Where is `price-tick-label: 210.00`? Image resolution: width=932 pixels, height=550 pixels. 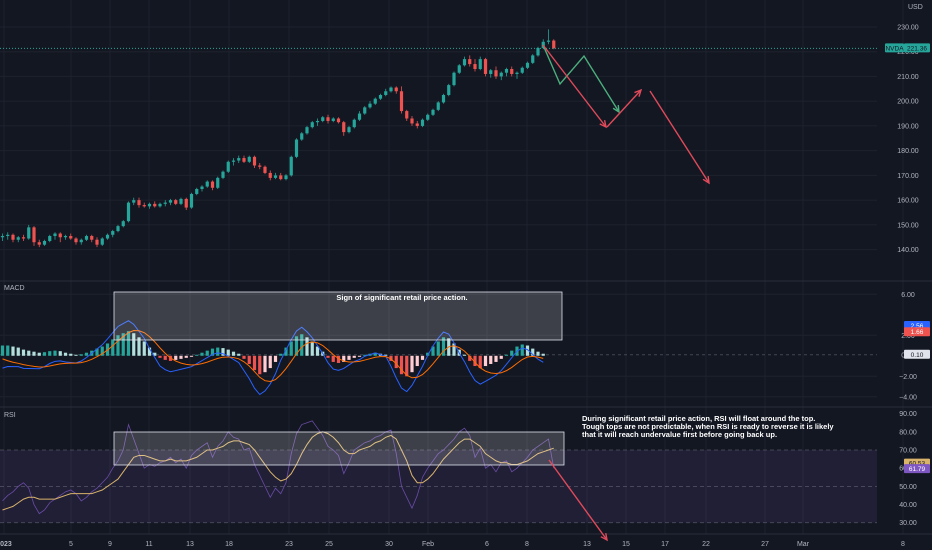
price-tick-label: 210.00 is located at coordinates (908, 77).